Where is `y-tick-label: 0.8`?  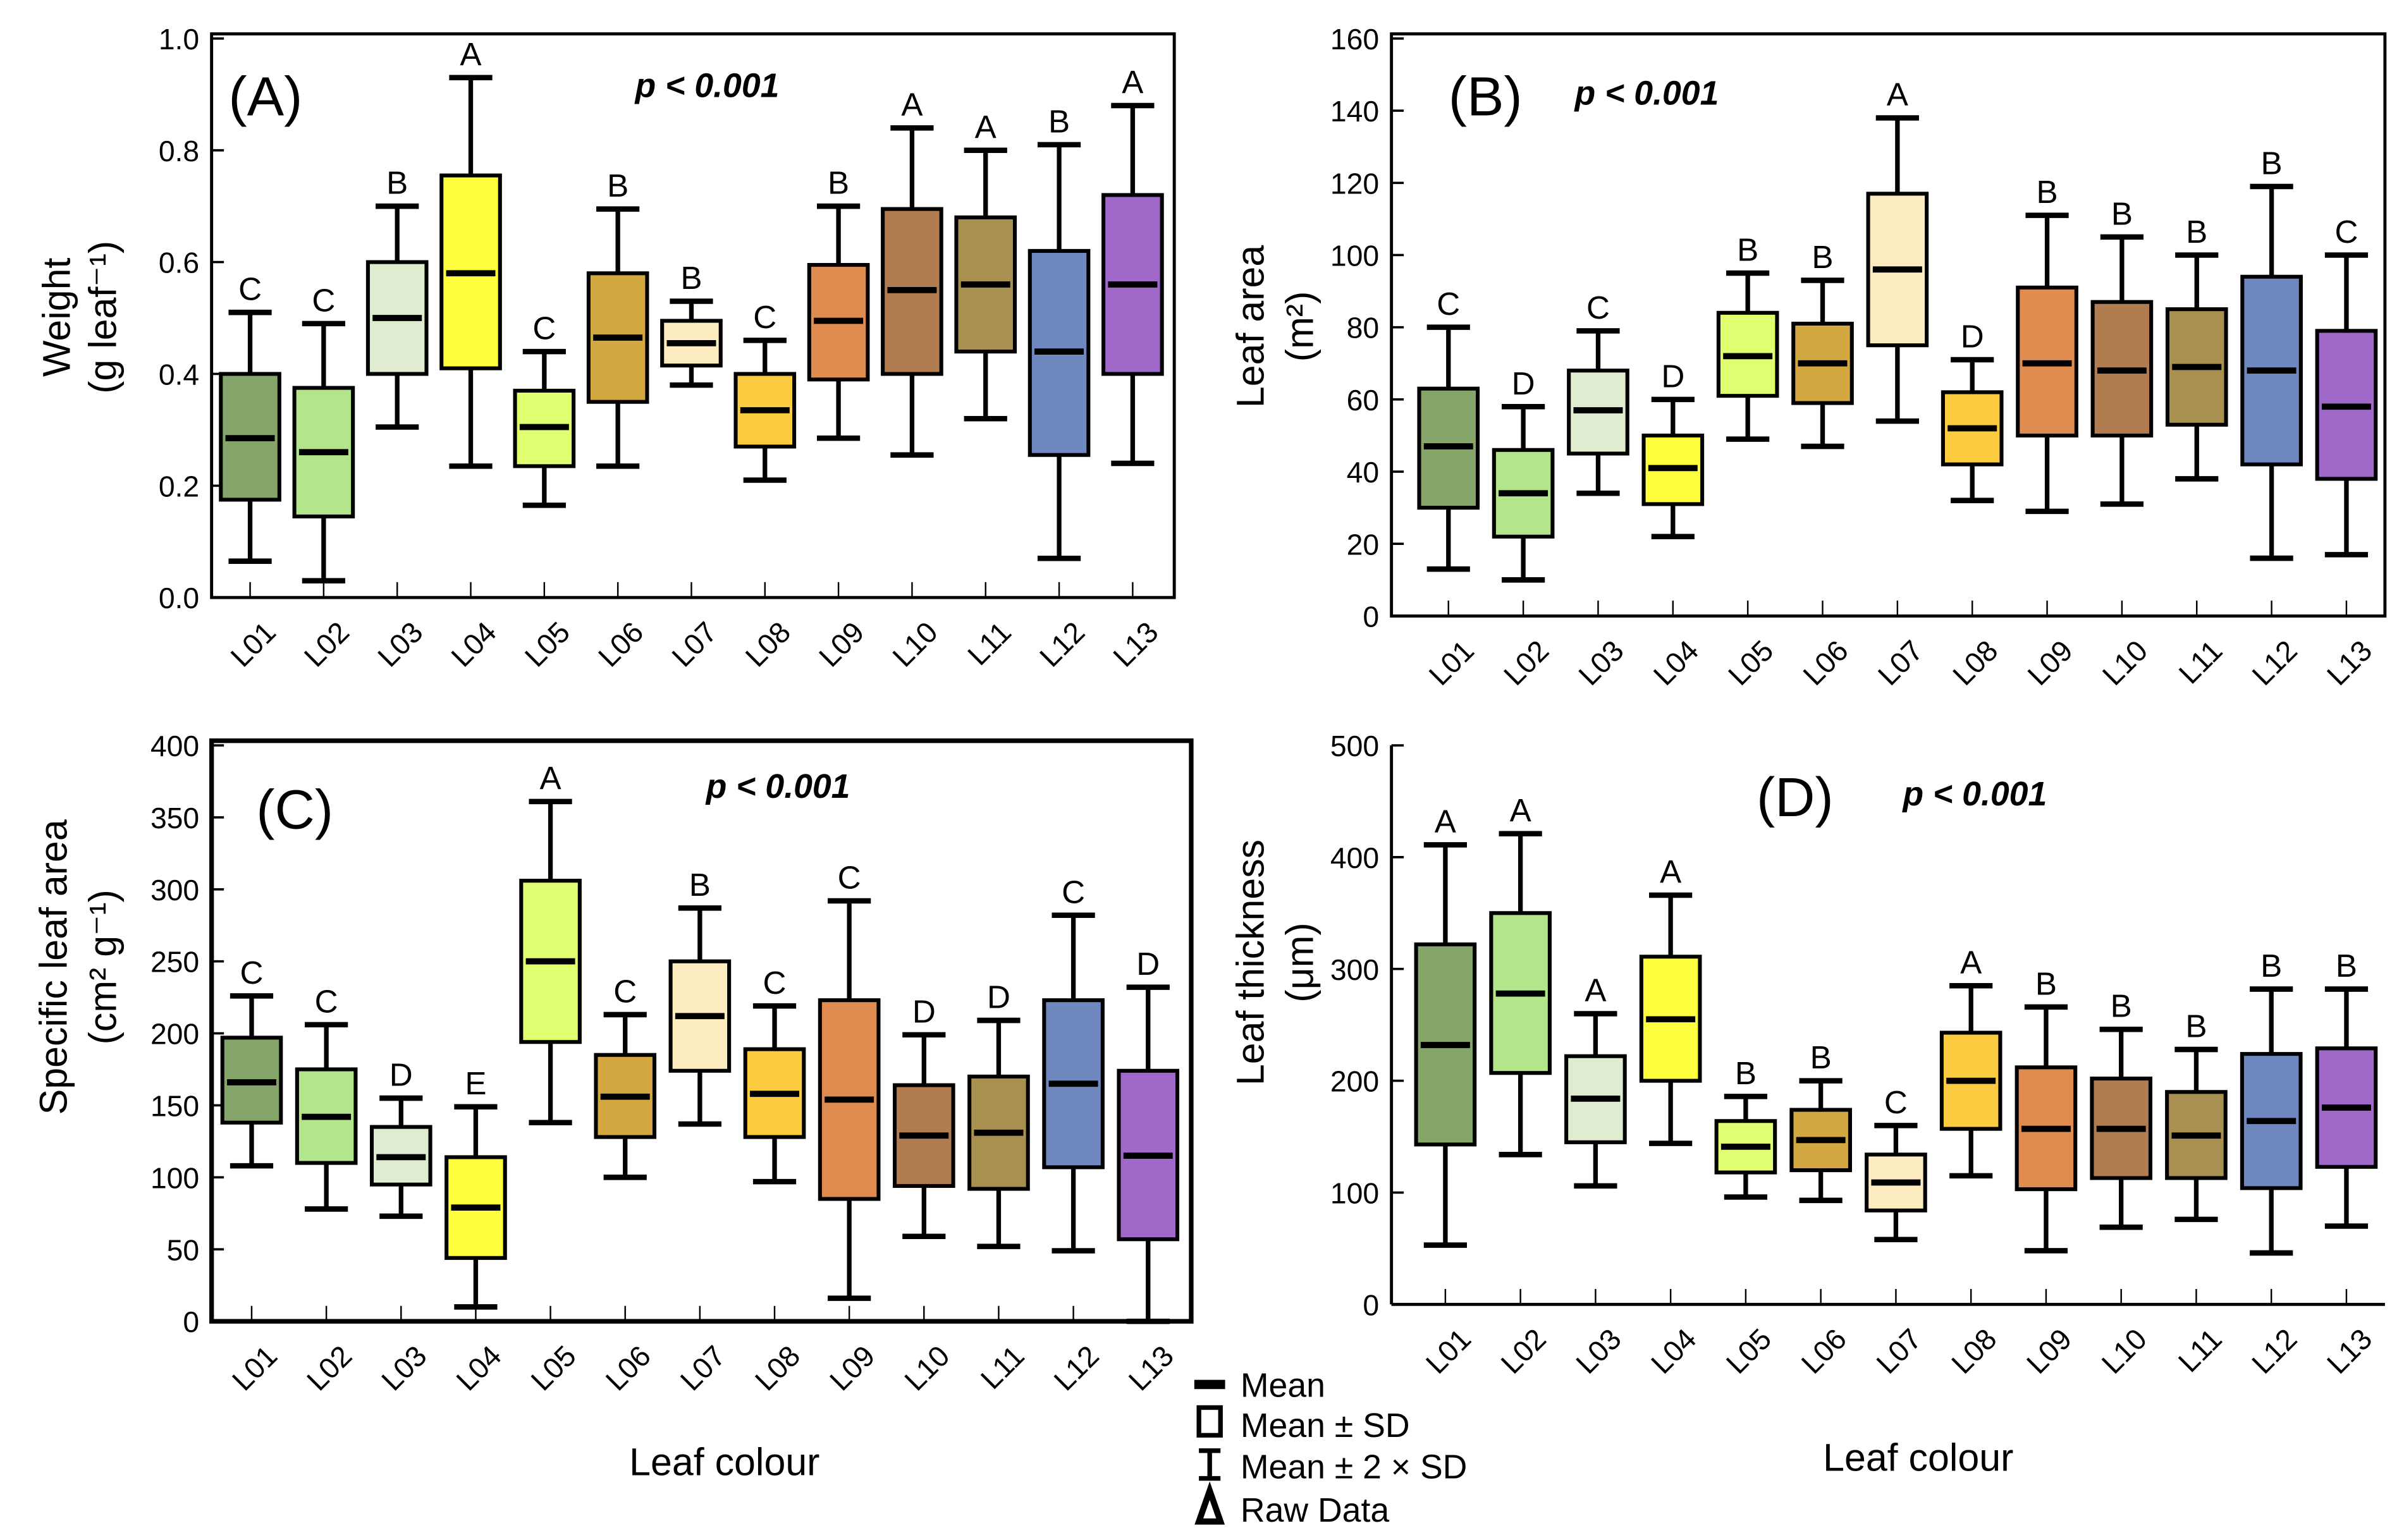 y-tick-label: 0.8 is located at coordinates (179, 151).